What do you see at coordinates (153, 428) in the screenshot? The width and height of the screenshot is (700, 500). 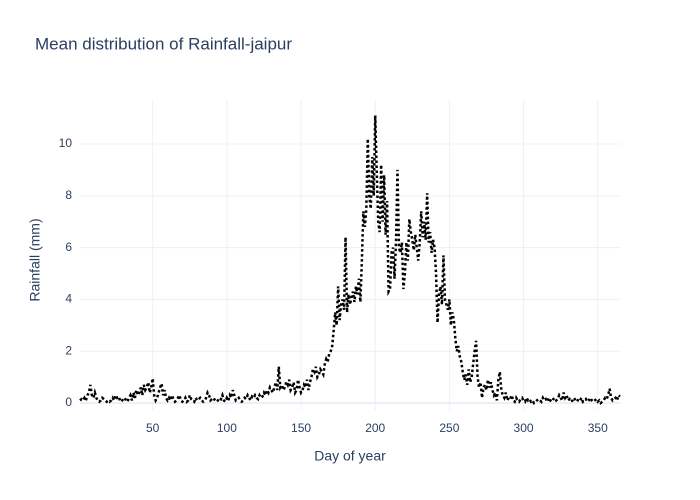 I see `x-tick-label: 50` at bounding box center [153, 428].